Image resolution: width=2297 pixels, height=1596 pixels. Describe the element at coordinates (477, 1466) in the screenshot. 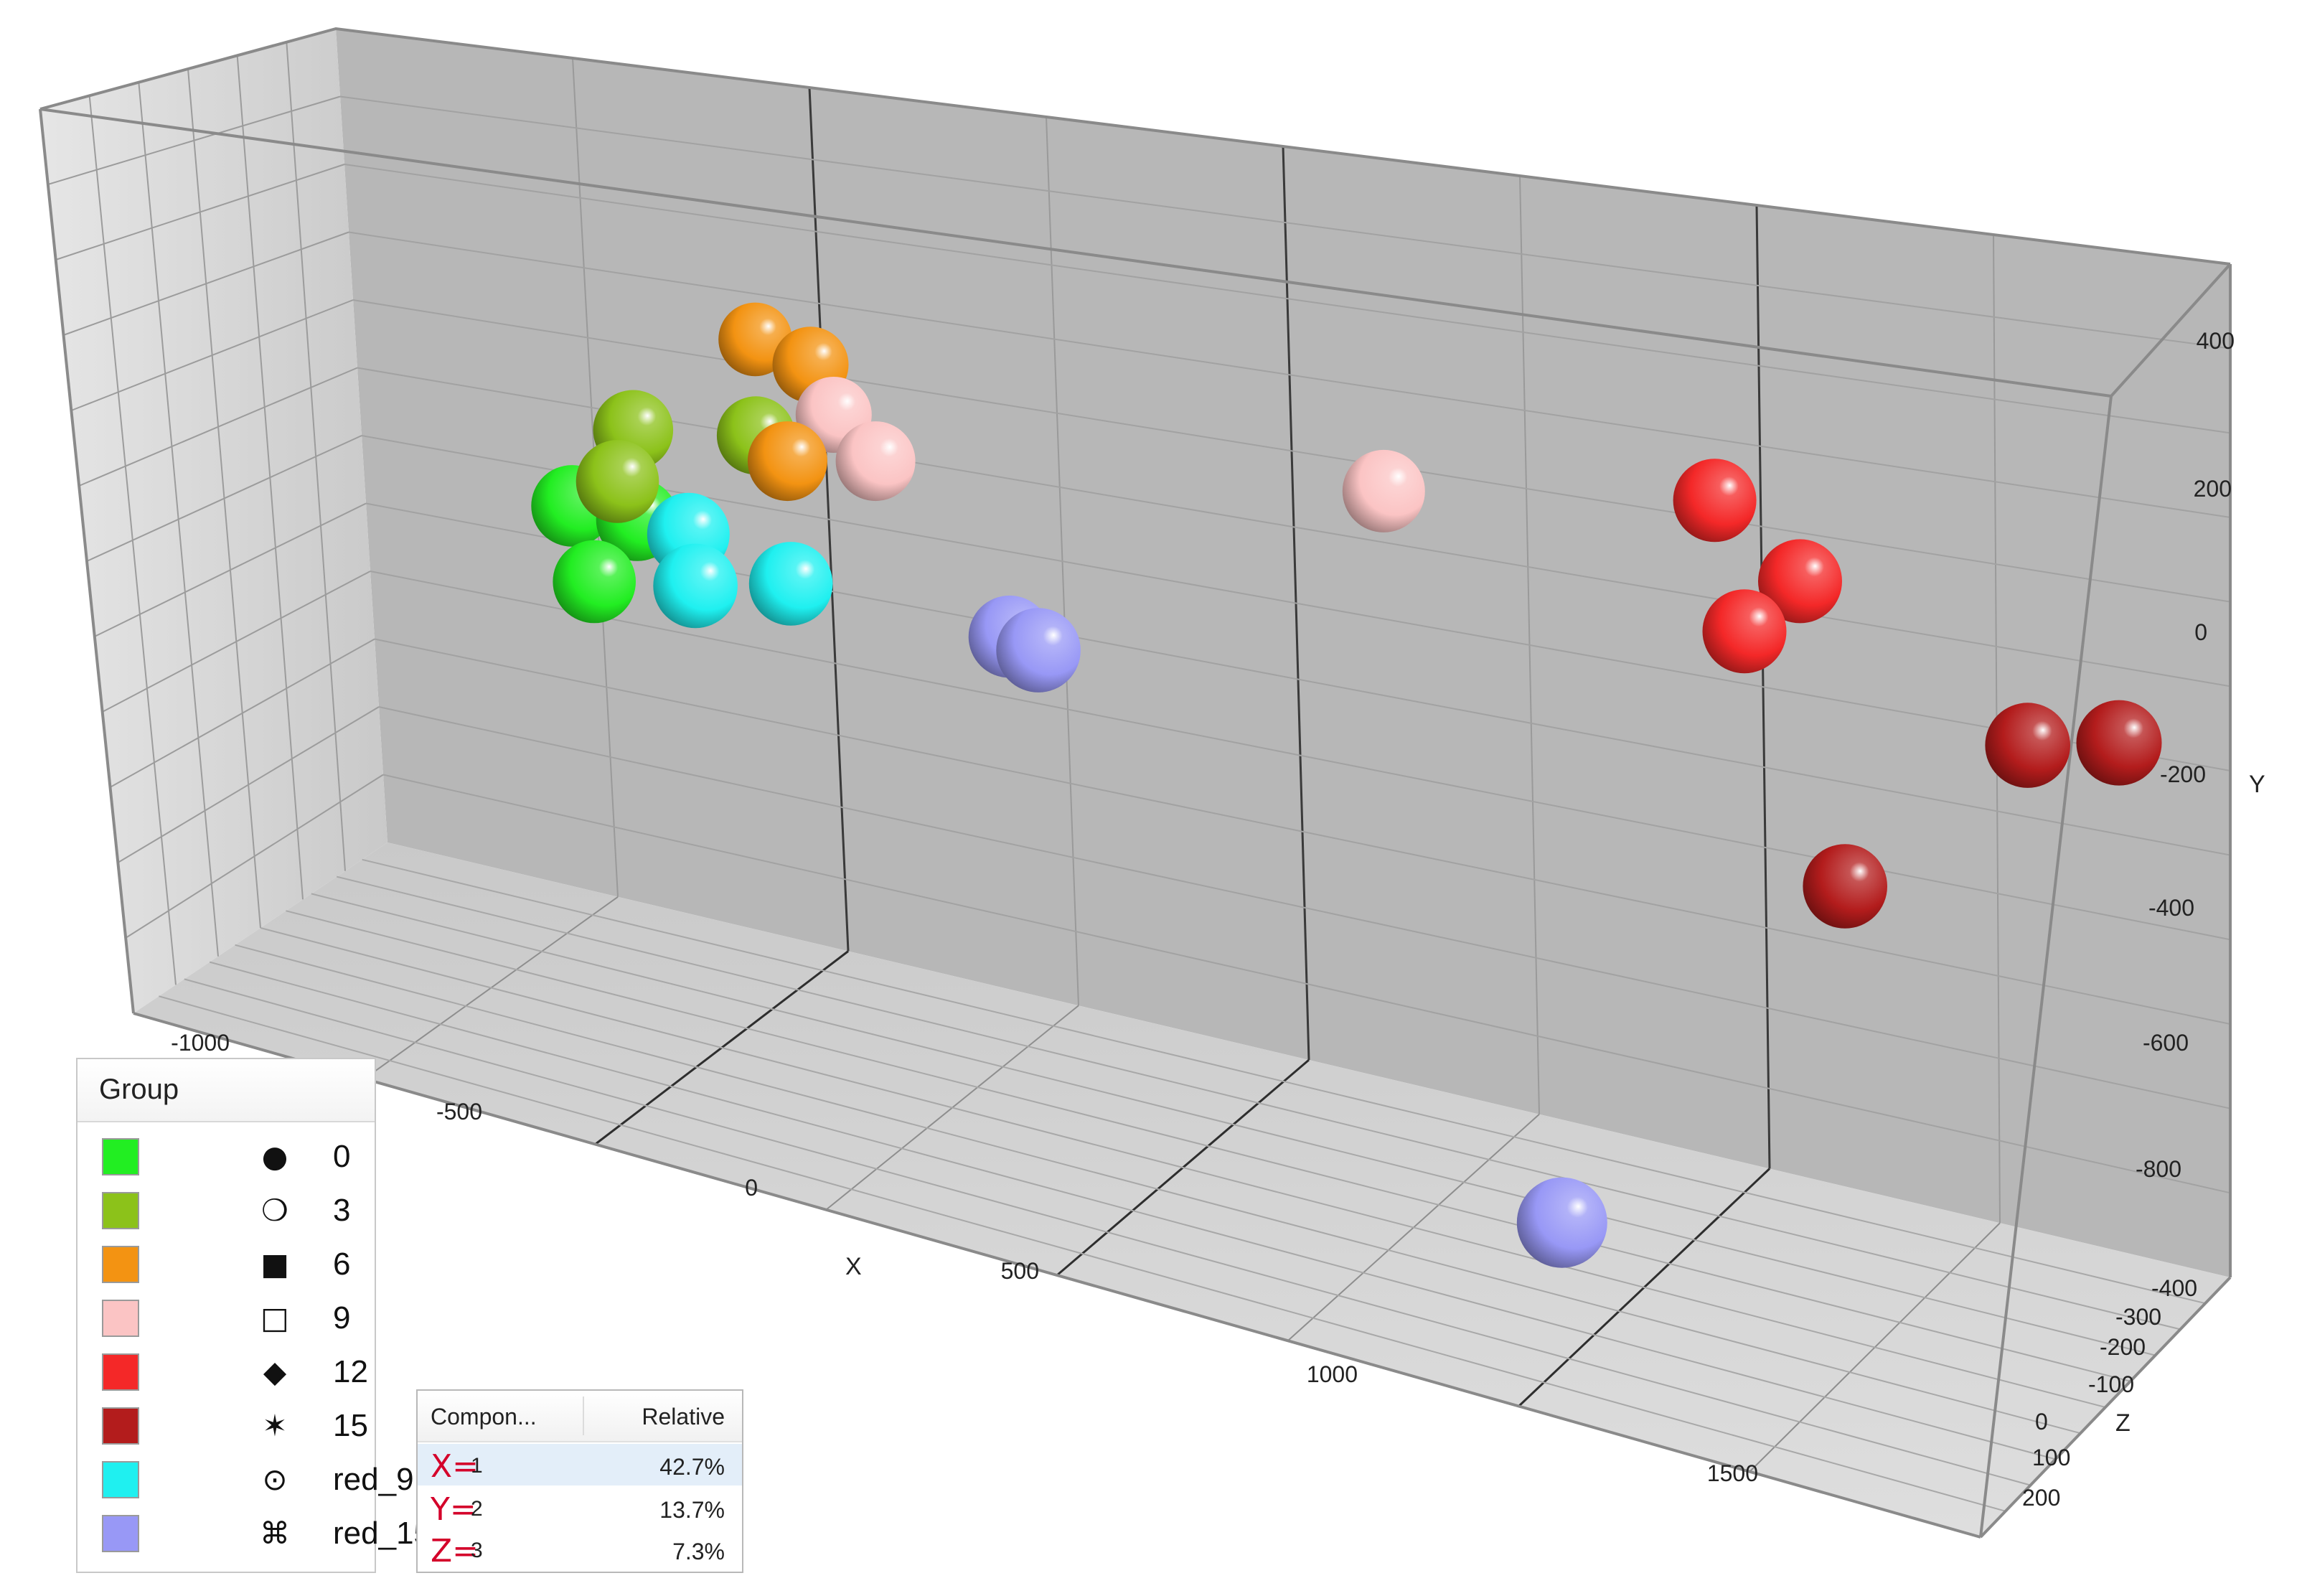

I see `component-number: 1` at that location.